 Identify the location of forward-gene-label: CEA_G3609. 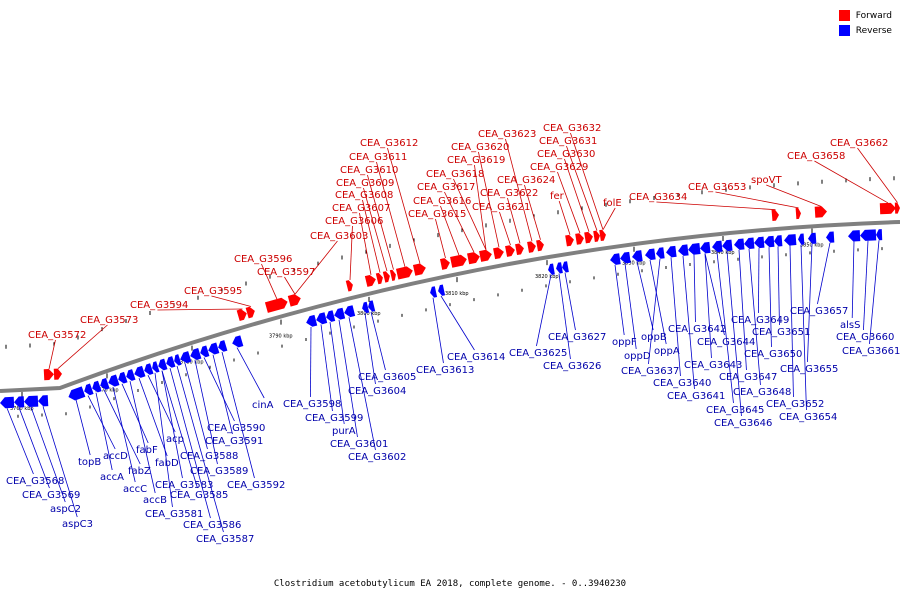
(365, 183).